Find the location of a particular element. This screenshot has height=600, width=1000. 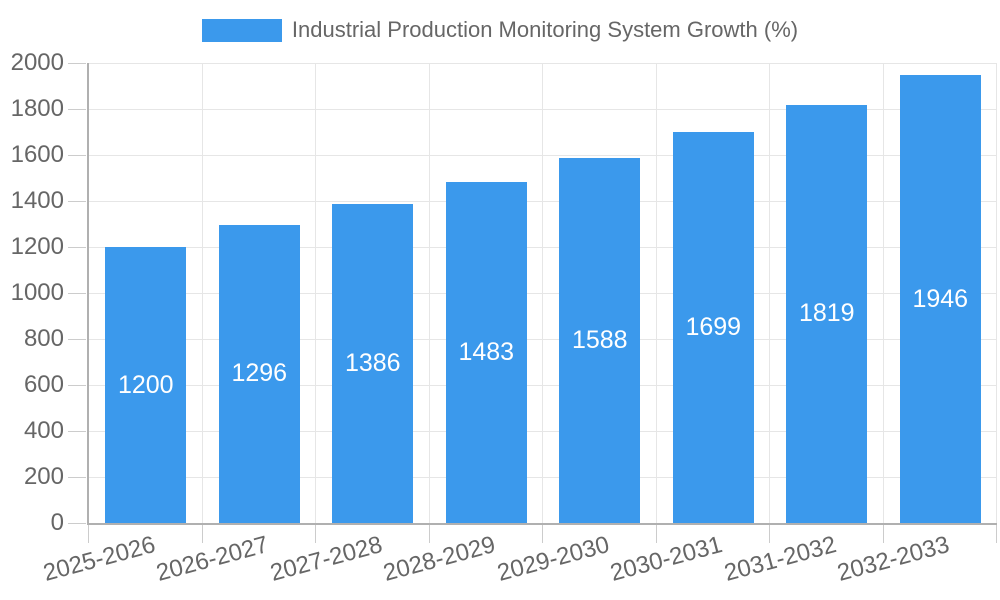

bar: 1483 is located at coordinates (486, 352).